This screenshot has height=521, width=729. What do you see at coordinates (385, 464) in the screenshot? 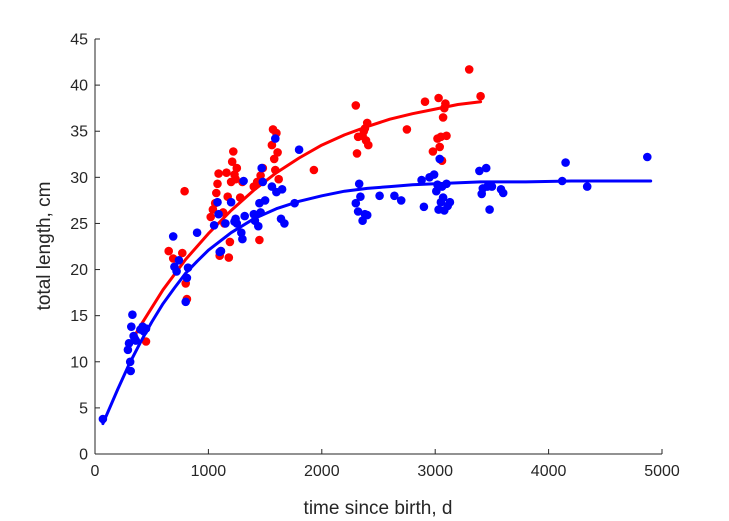
I see `x-ticks: 0 1000 2000 3000 4000 5000` at bounding box center [385, 464].